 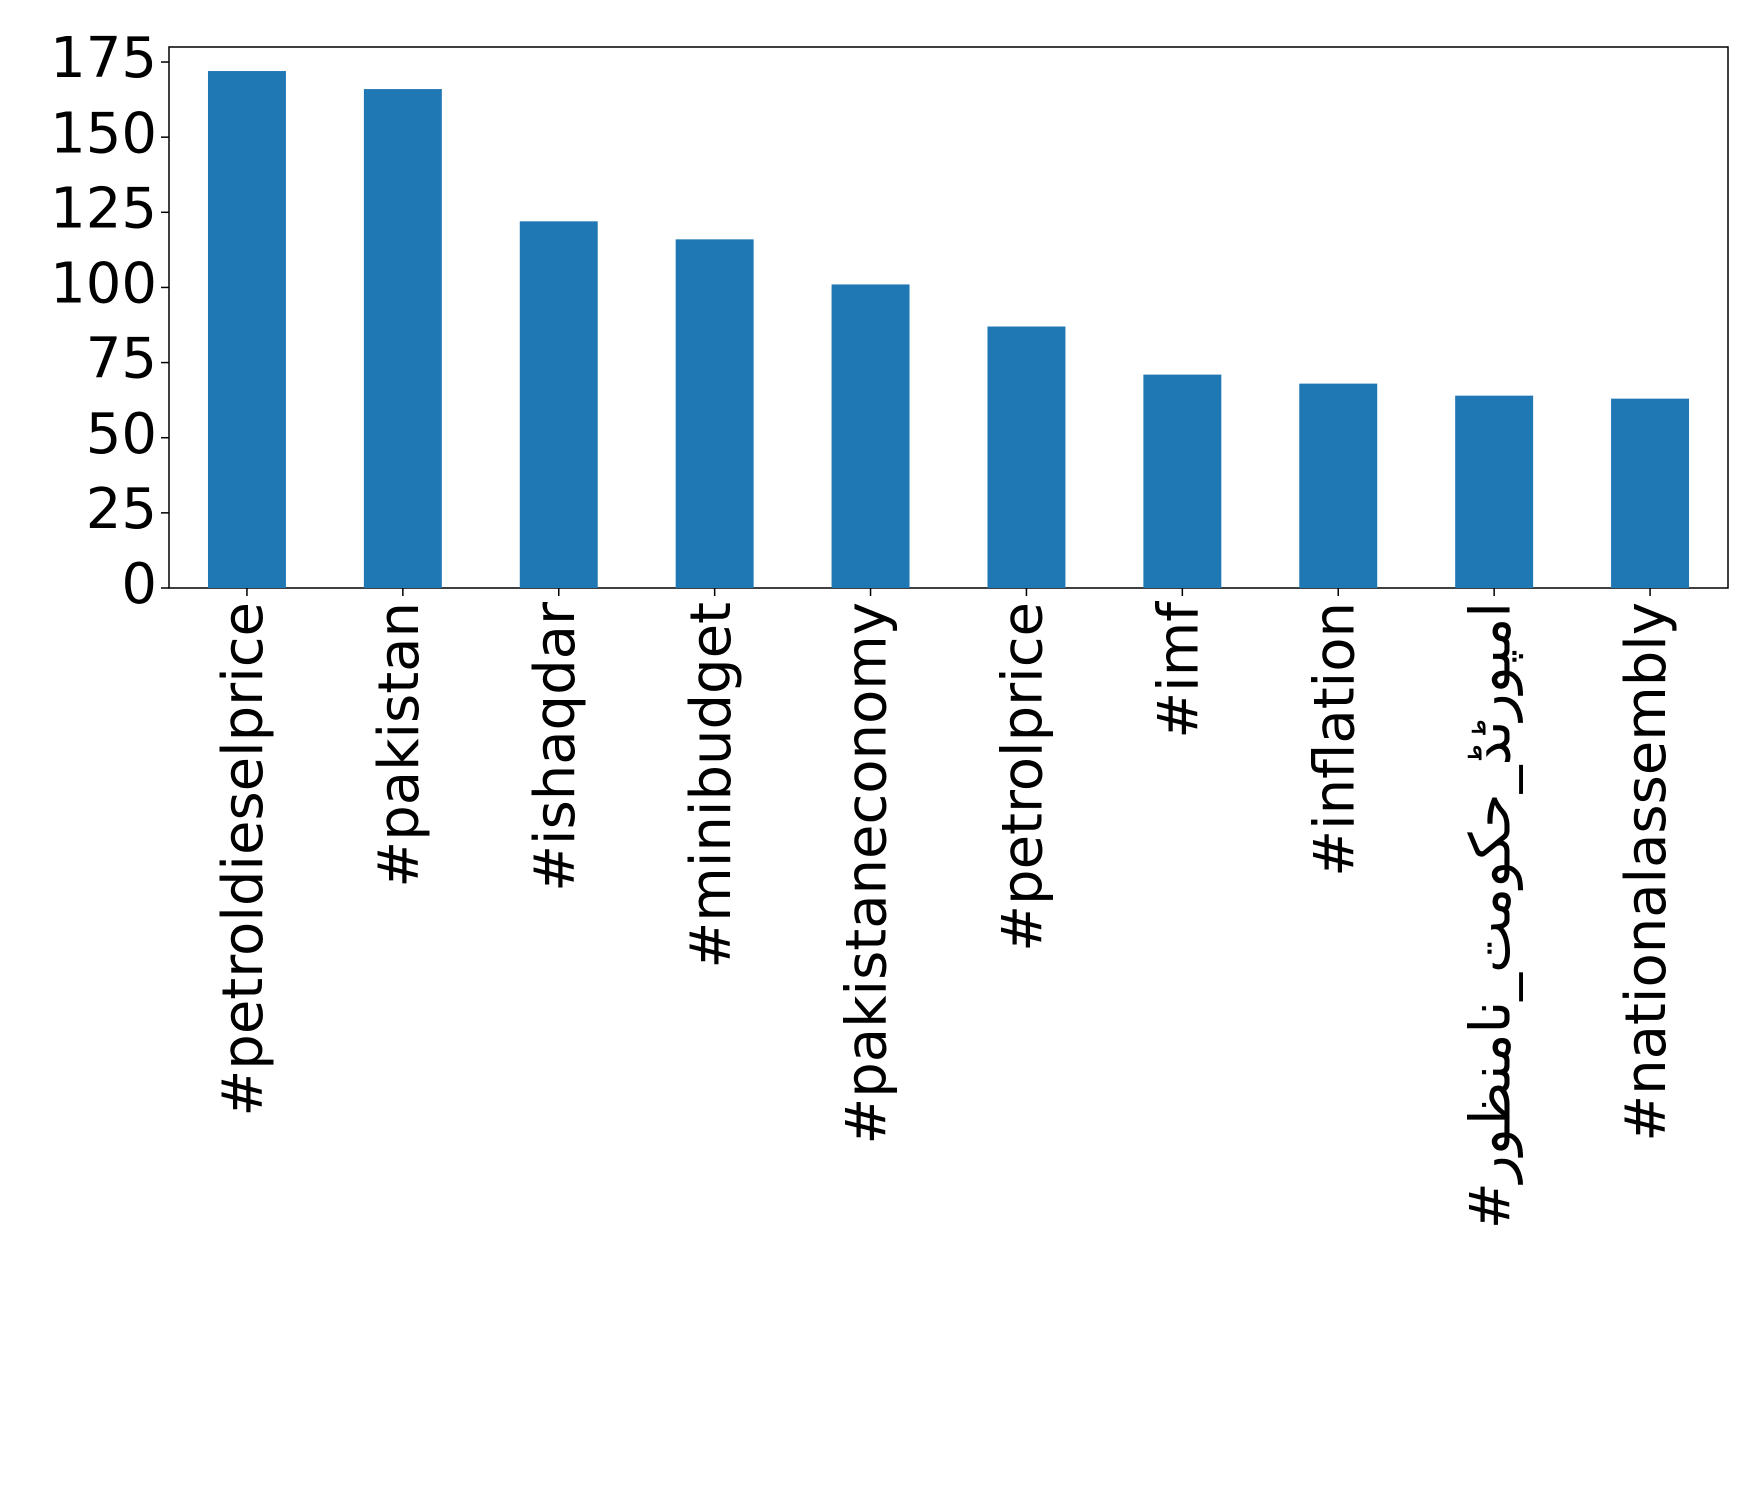 I want to click on y-tick-label: 150, so click(x=103, y=133).